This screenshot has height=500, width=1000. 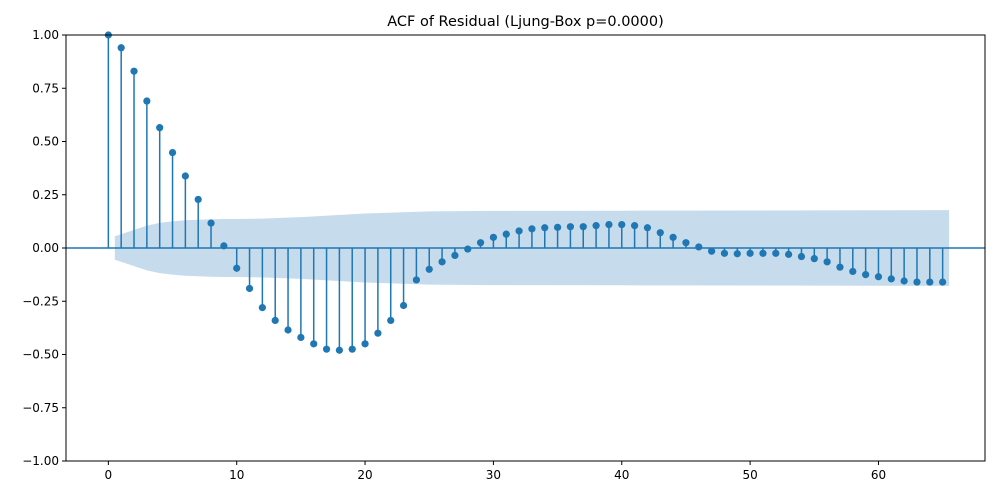 I want to click on y-tick-label: 0.50, so click(x=45, y=142).